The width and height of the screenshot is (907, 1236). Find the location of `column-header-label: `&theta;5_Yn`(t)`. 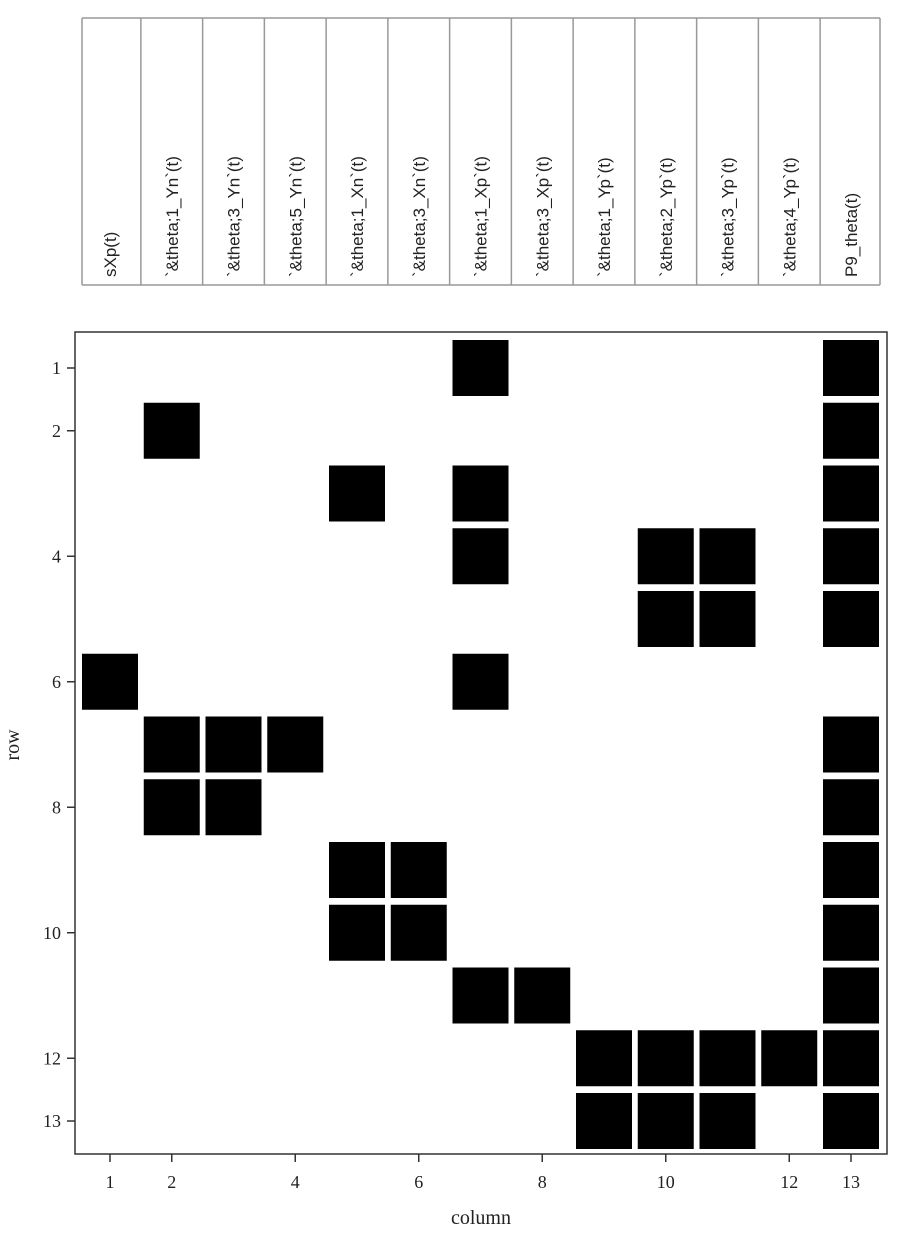

column-header-label: `&theta;5_Yn`(t) is located at coordinates (295, 216).